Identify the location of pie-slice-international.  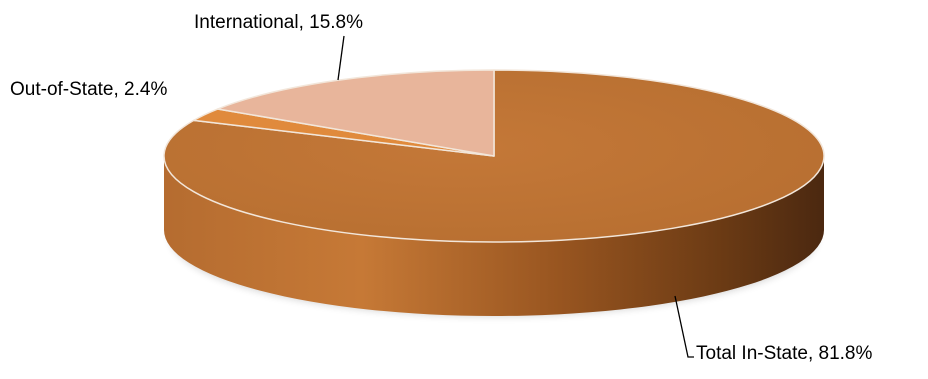
(355, 113).